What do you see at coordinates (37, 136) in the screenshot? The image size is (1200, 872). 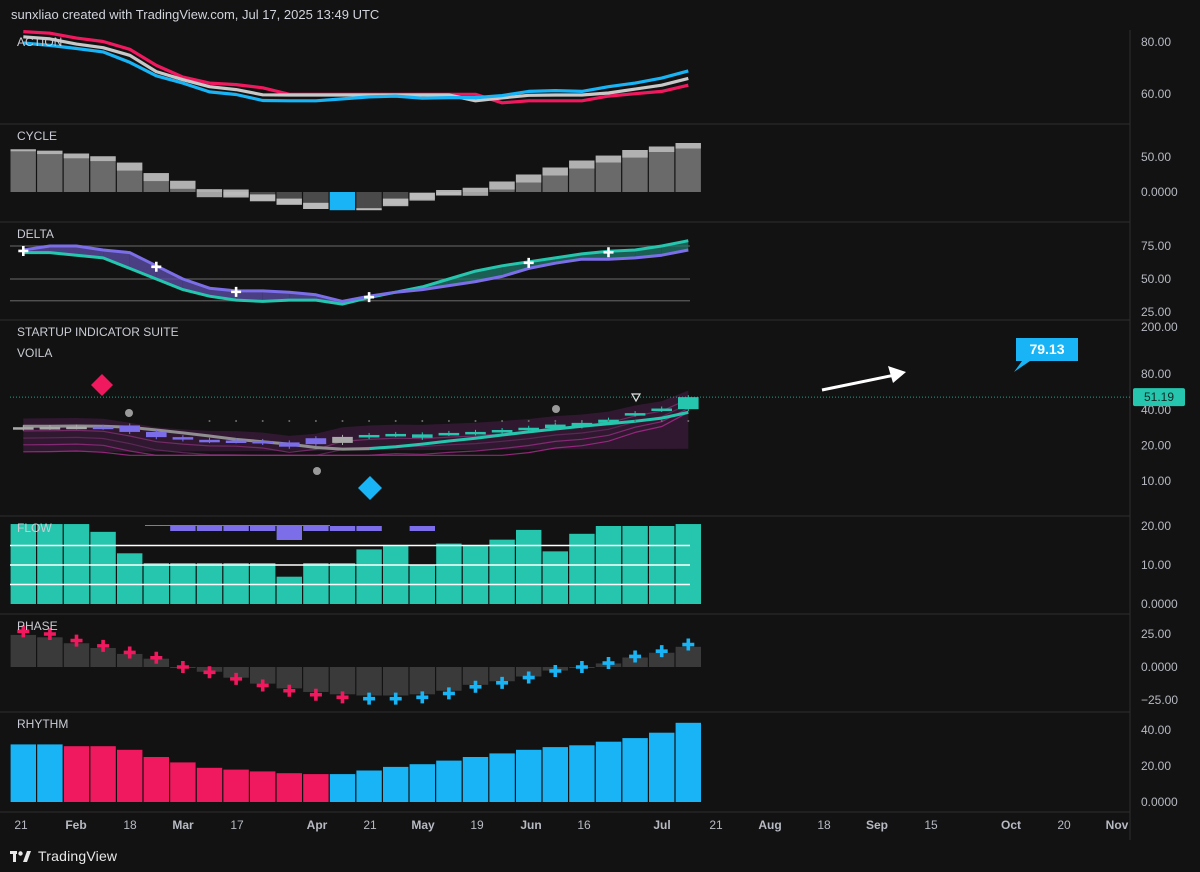 I see `cycle-pane-title: CYCLE` at bounding box center [37, 136].